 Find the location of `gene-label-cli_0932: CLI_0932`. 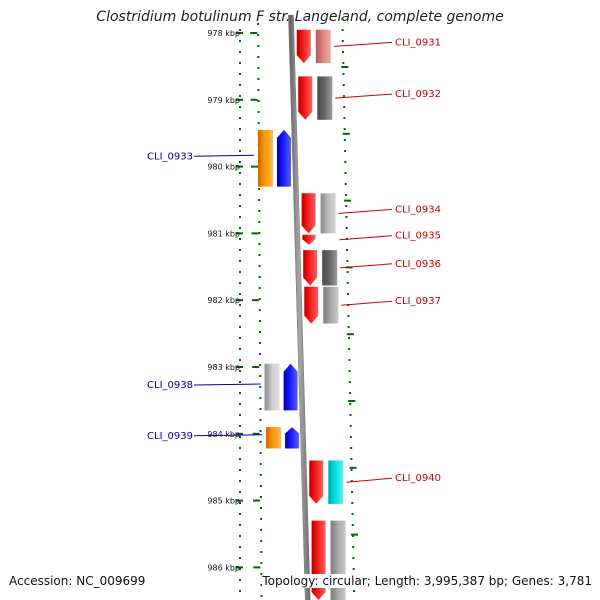

gene-label-cli_0932: CLI_0932 is located at coordinates (418, 94).